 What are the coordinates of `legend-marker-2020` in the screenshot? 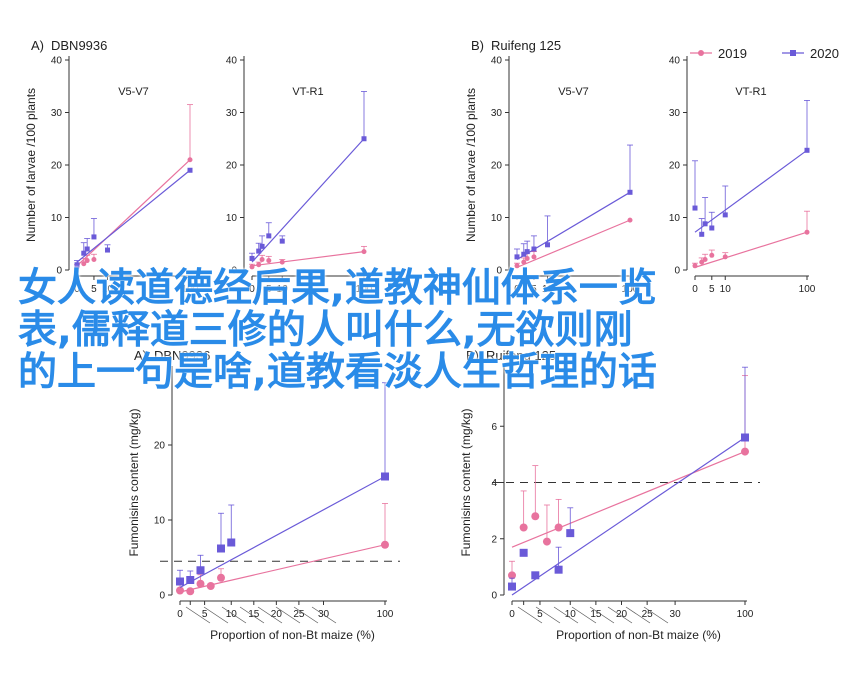 It's located at (793, 53).